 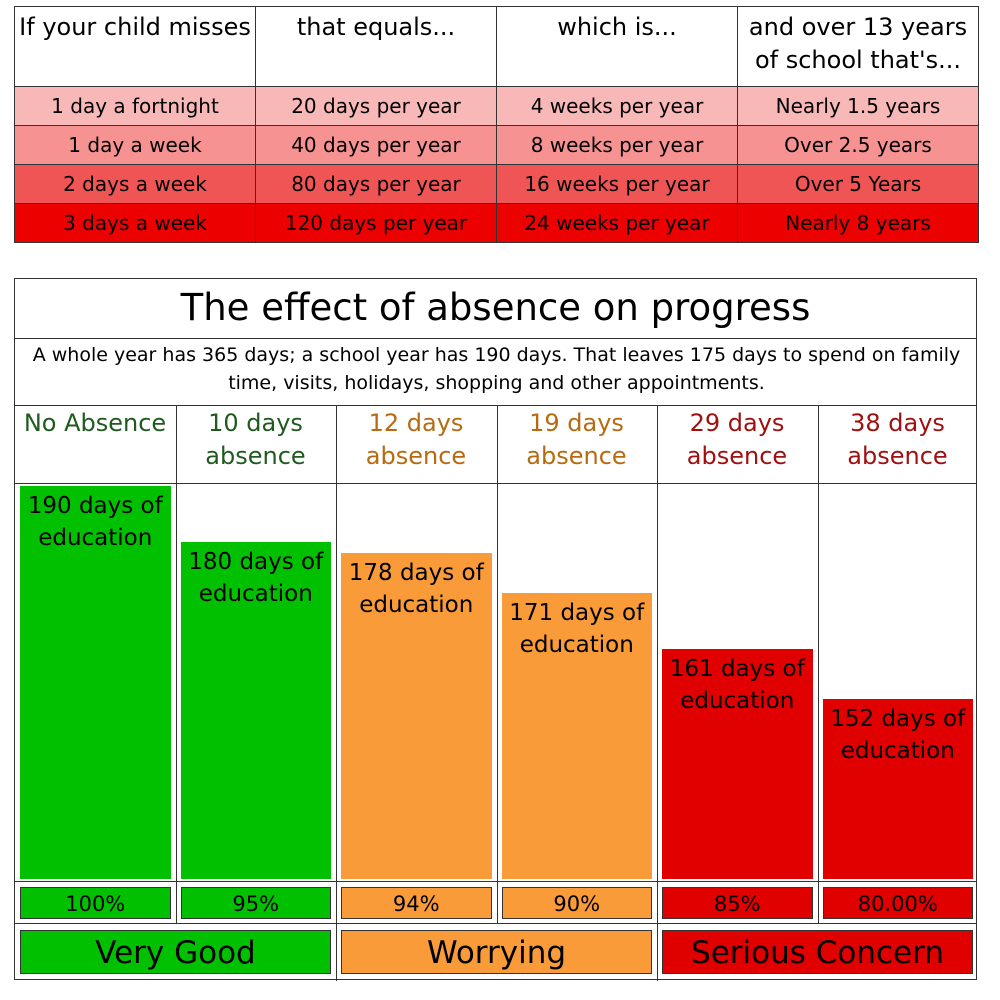 I want to click on percent-label: 80.00%, so click(x=897, y=903).